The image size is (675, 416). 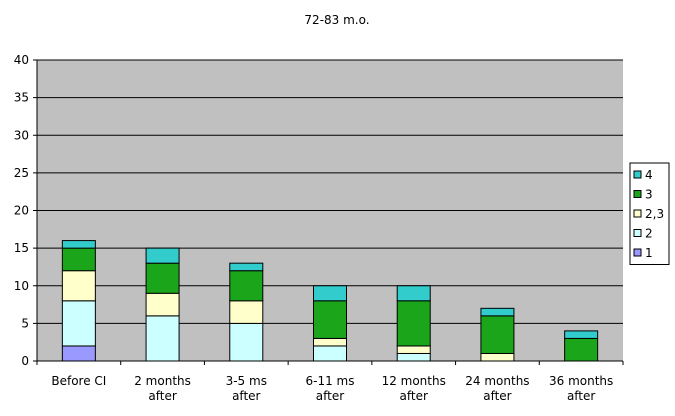 I want to click on legend: 4 3 2,3 2 1, so click(x=649, y=213).